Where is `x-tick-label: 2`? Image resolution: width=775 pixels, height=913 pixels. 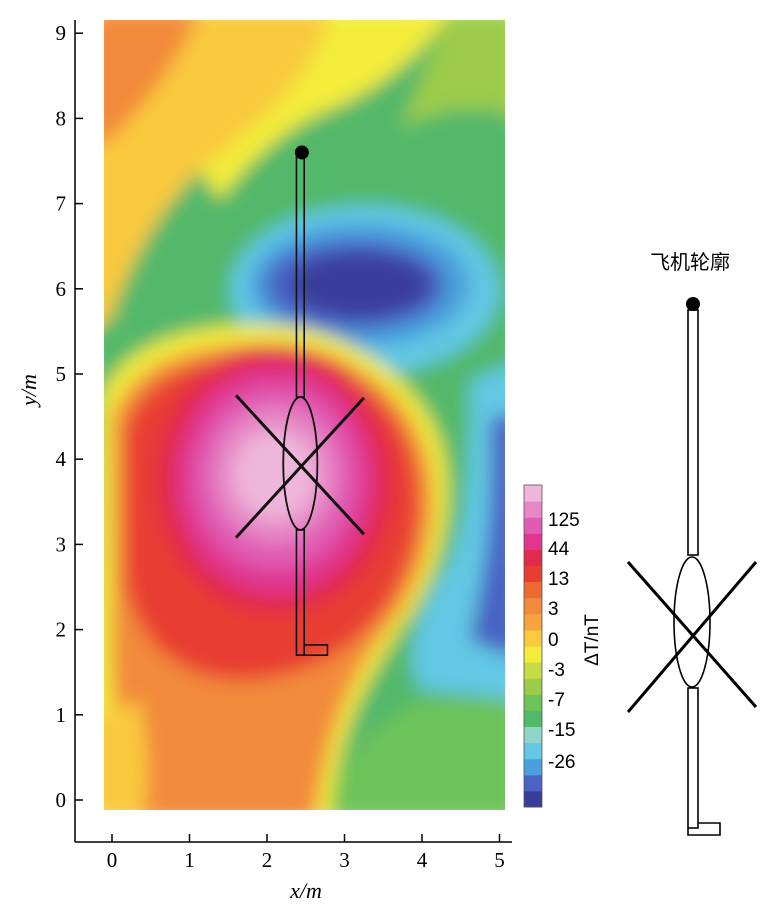 x-tick-label: 2 is located at coordinates (267, 860).